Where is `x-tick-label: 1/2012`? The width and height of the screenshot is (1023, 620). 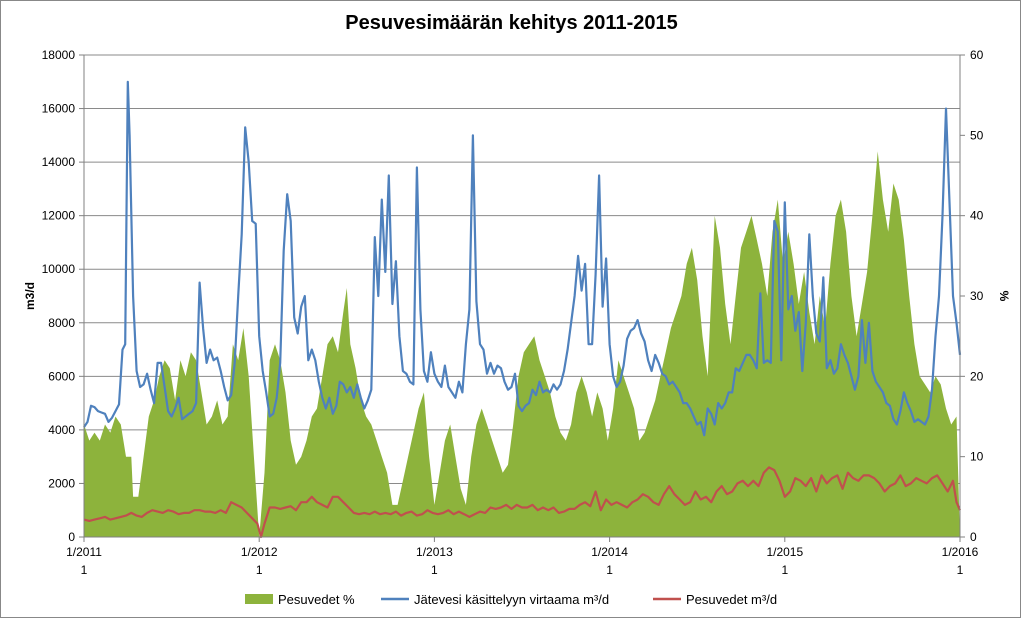 x-tick-label: 1/2012 is located at coordinates (259, 552).